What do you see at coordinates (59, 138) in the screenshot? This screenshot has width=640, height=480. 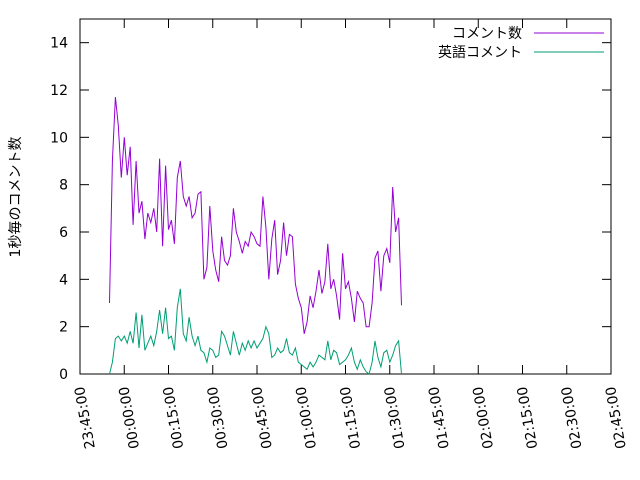 I see `y-tick-label: 10` at bounding box center [59, 138].